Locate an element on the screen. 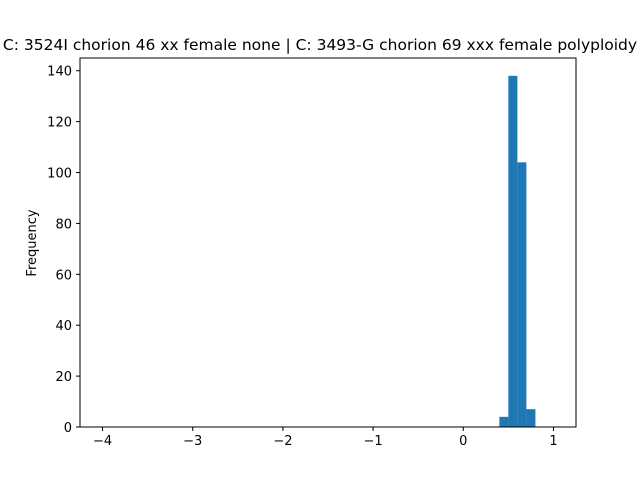 The height and width of the screenshot is (480, 640). y-tick-label: 80 is located at coordinates (63, 224).